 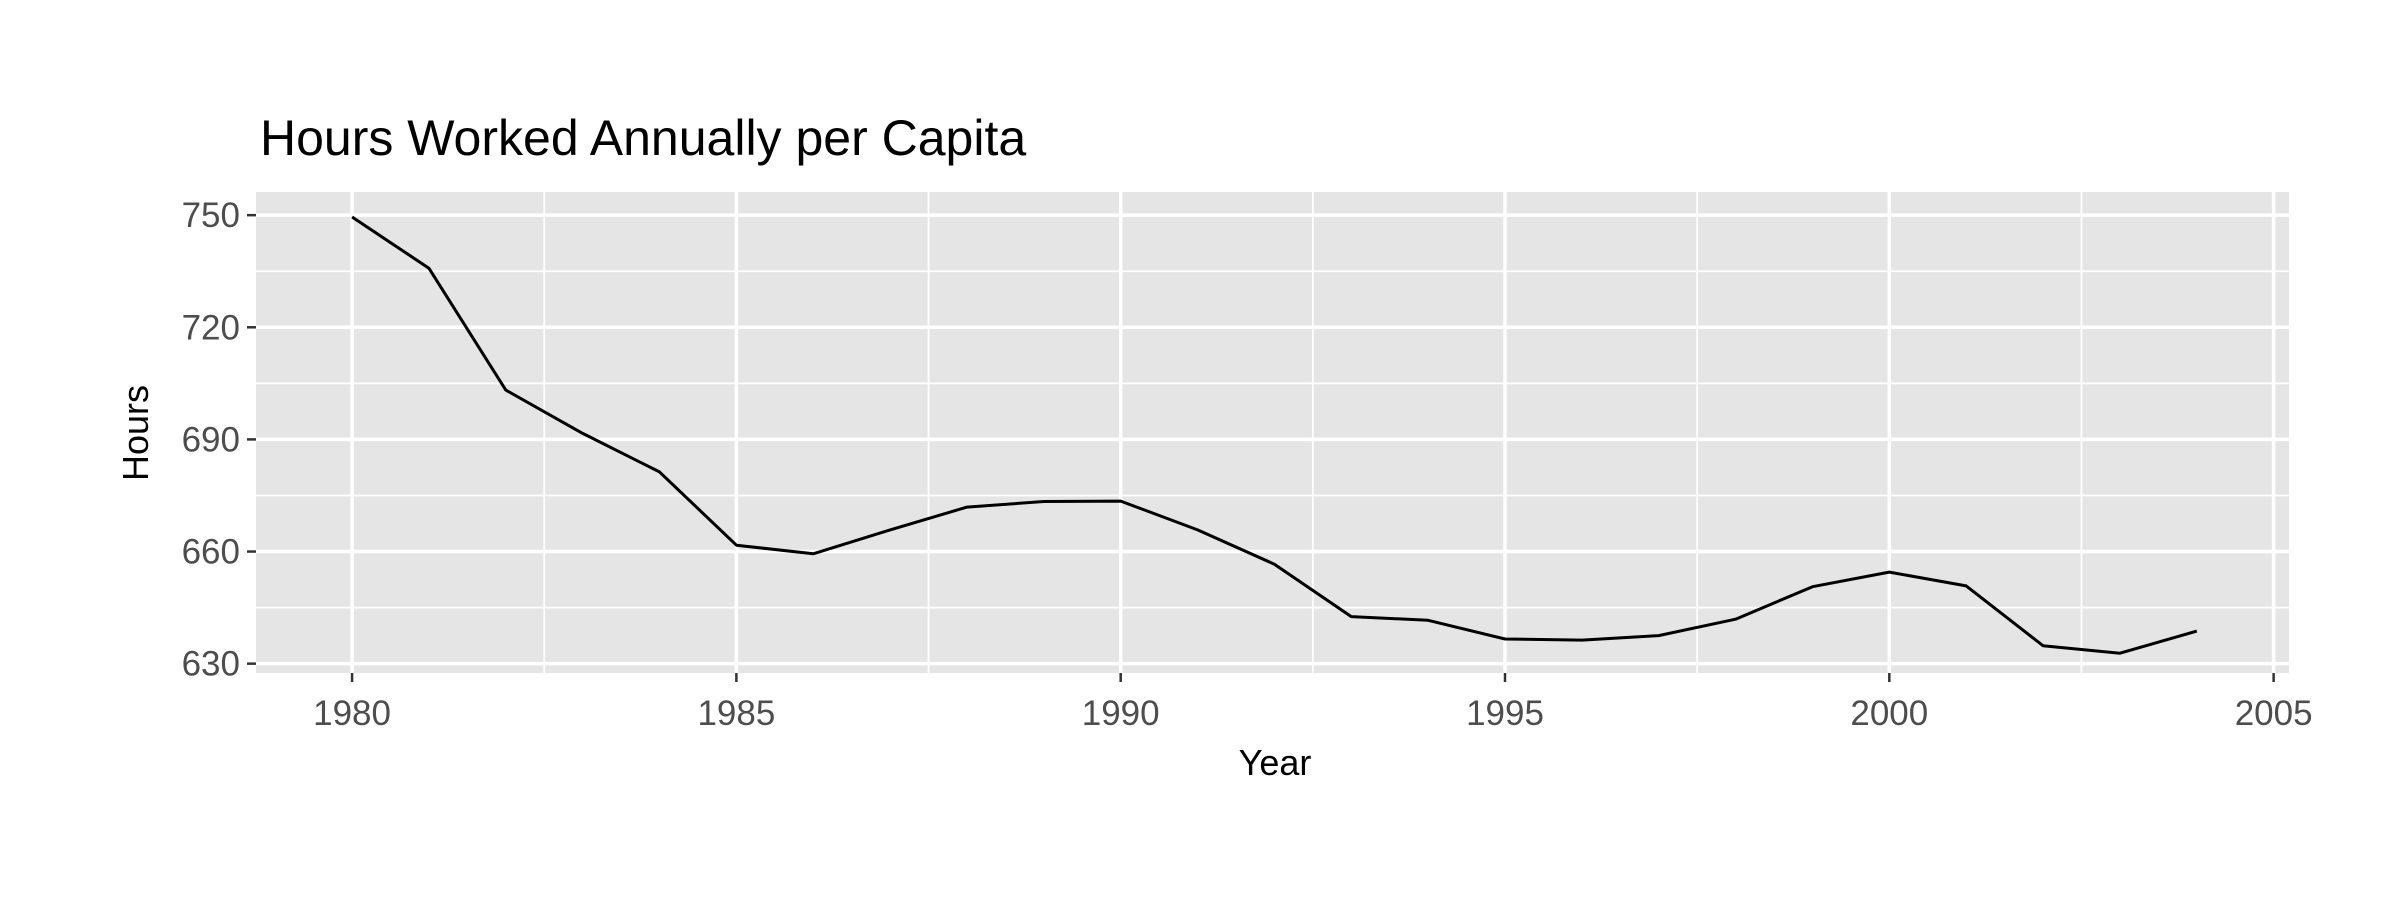 What do you see at coordinates (2274, 713) in the screenshot?
I see `x-tick-label: 2005` at bounding box center [2274, 713].